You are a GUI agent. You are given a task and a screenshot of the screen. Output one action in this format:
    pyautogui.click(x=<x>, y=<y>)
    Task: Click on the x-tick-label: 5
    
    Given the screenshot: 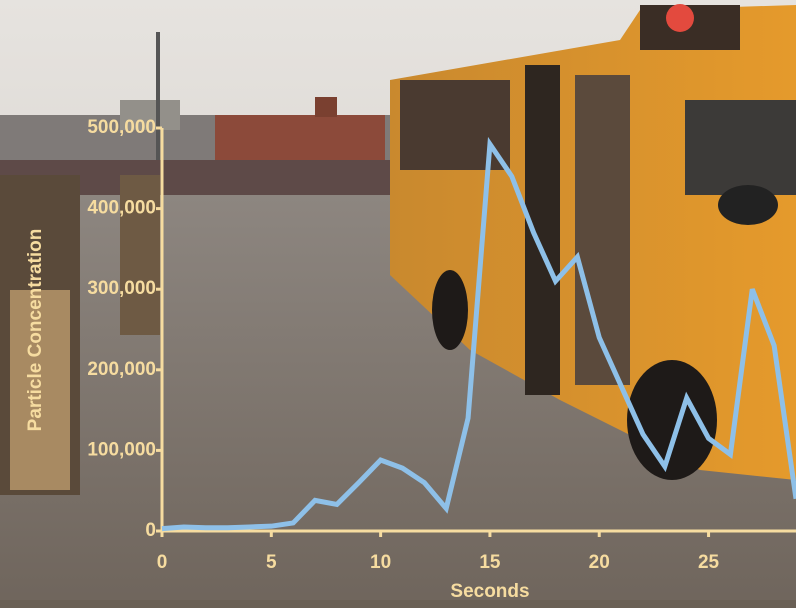 What is the action you would take?
    pyautogui.click(x=271, y=562)
    